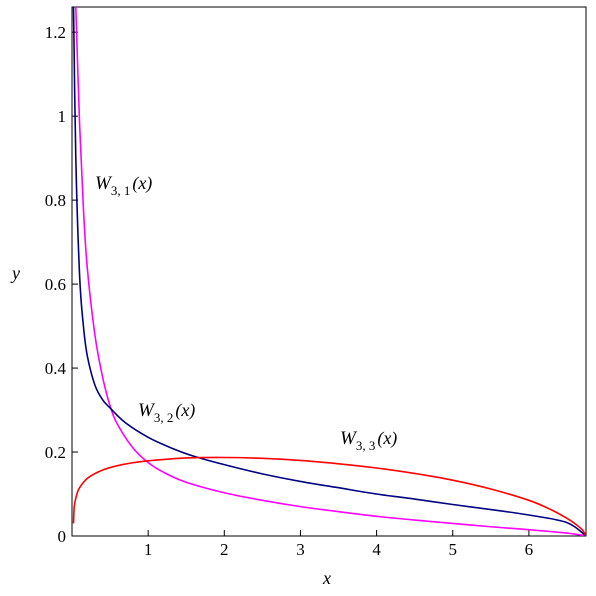 The width and height of the screenshot is (596, 596). What do you see at coordinates (62, 116) in the screenshot?
I see `y-tick-label: 1` at bounding box center [62, 116].